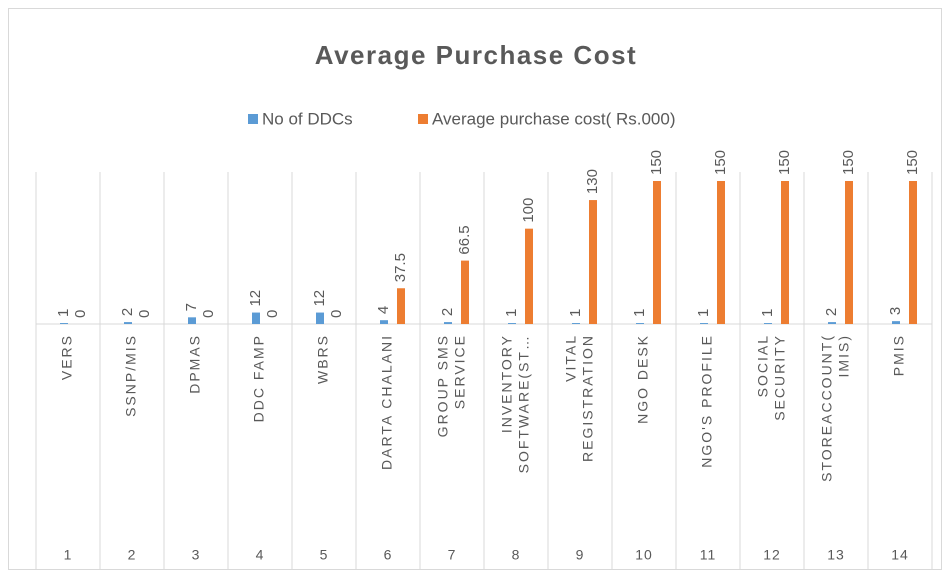  What do you see at coordinates (191, 307) in the screenshot?
I see `data-label: 7` at bounding box center [191, 307].